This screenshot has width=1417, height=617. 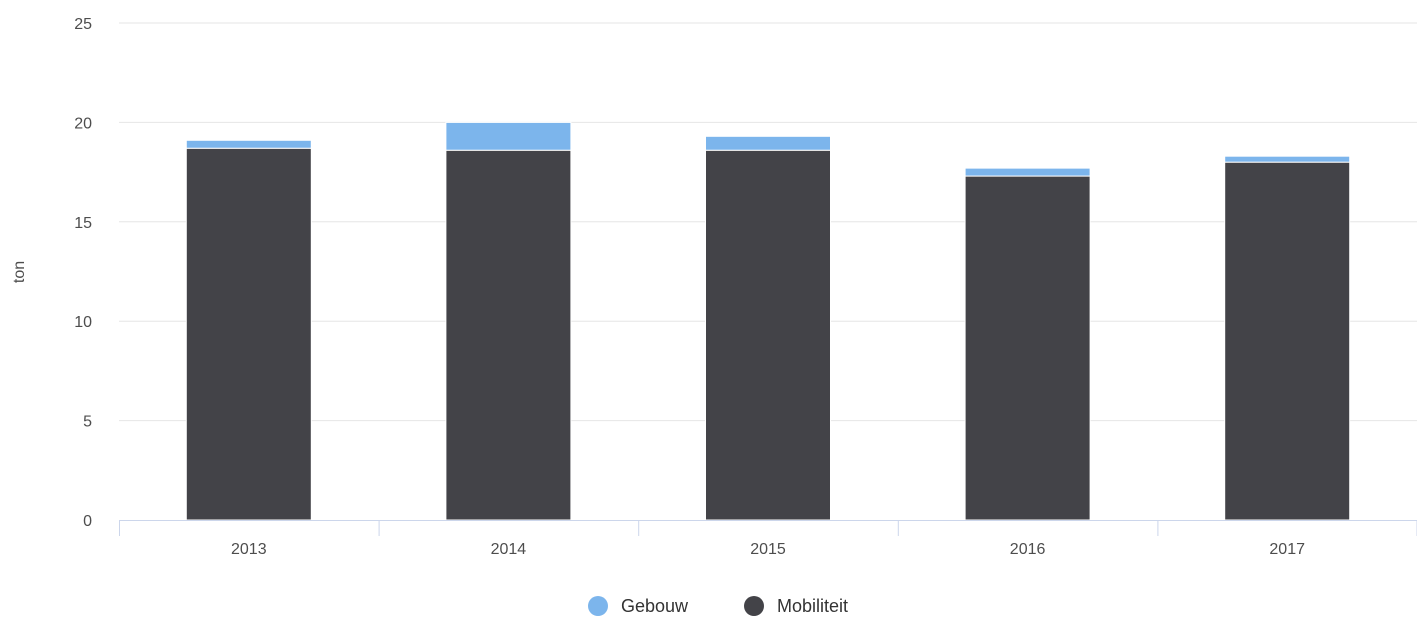 I want to click on legend-item-mobiliteit: Mobiliteit, so click(x=796, y=606).